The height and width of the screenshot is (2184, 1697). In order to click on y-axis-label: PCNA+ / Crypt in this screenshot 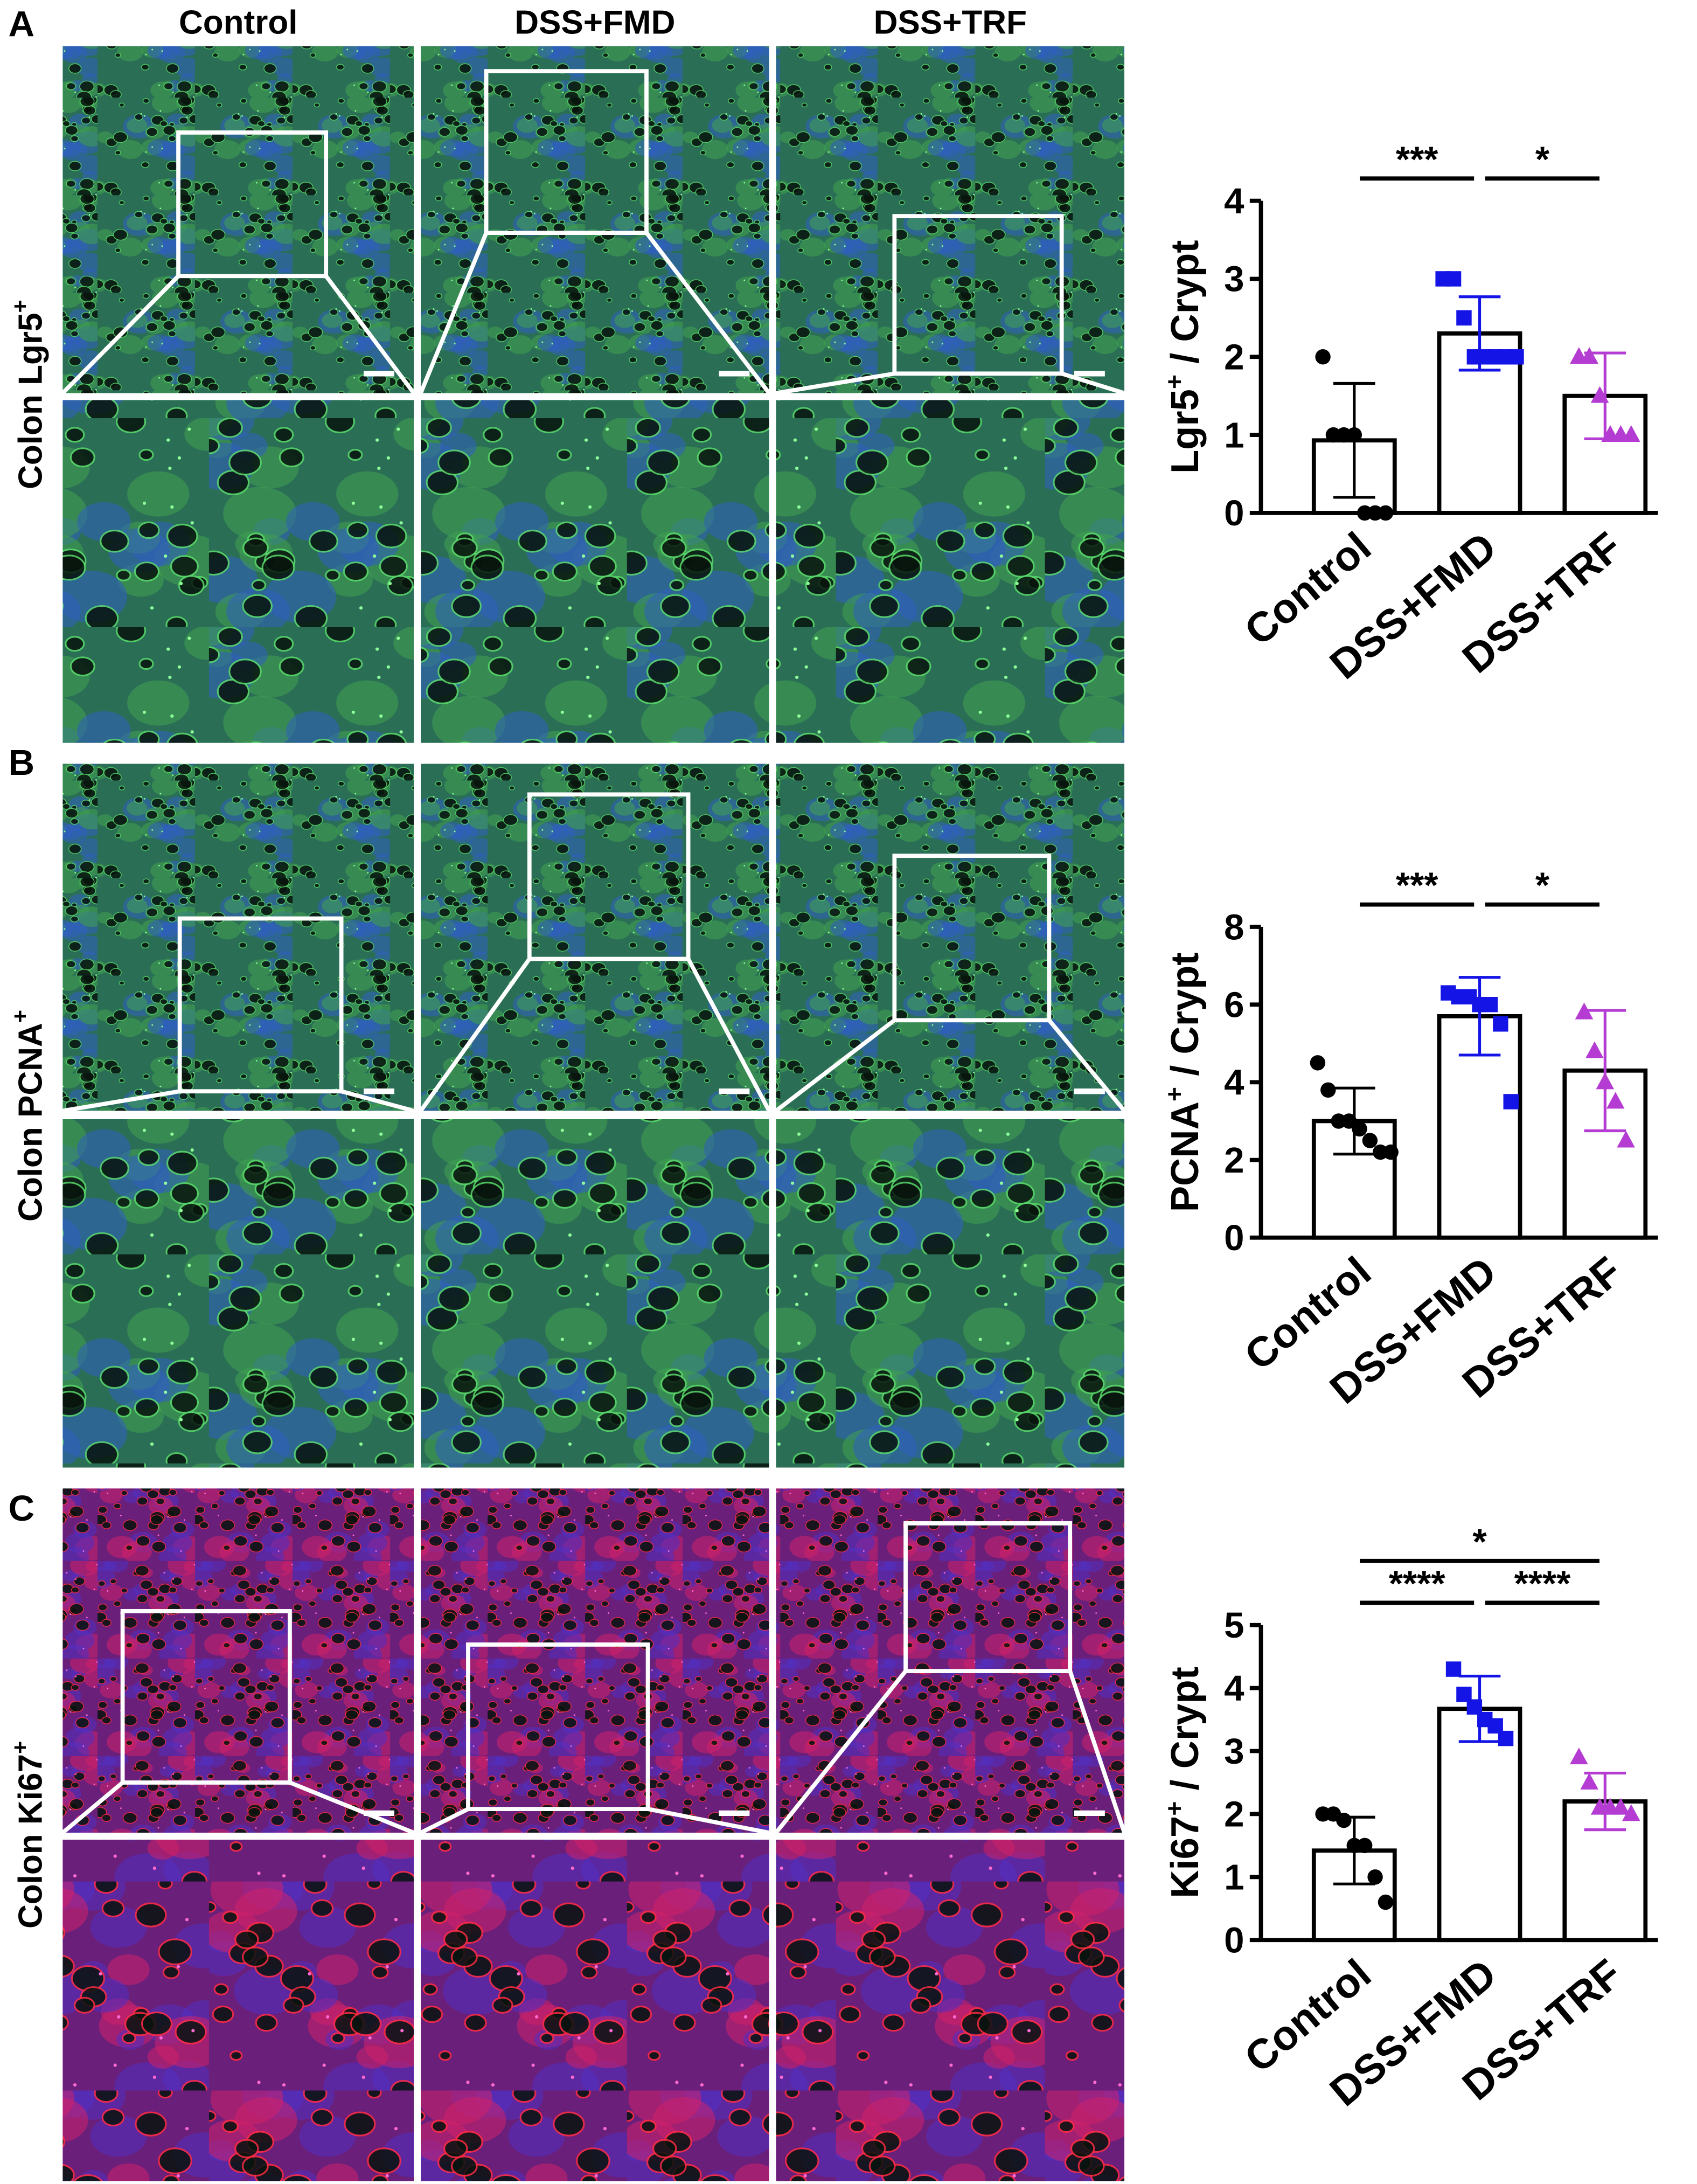, I will do `click(1183, 1082)`.